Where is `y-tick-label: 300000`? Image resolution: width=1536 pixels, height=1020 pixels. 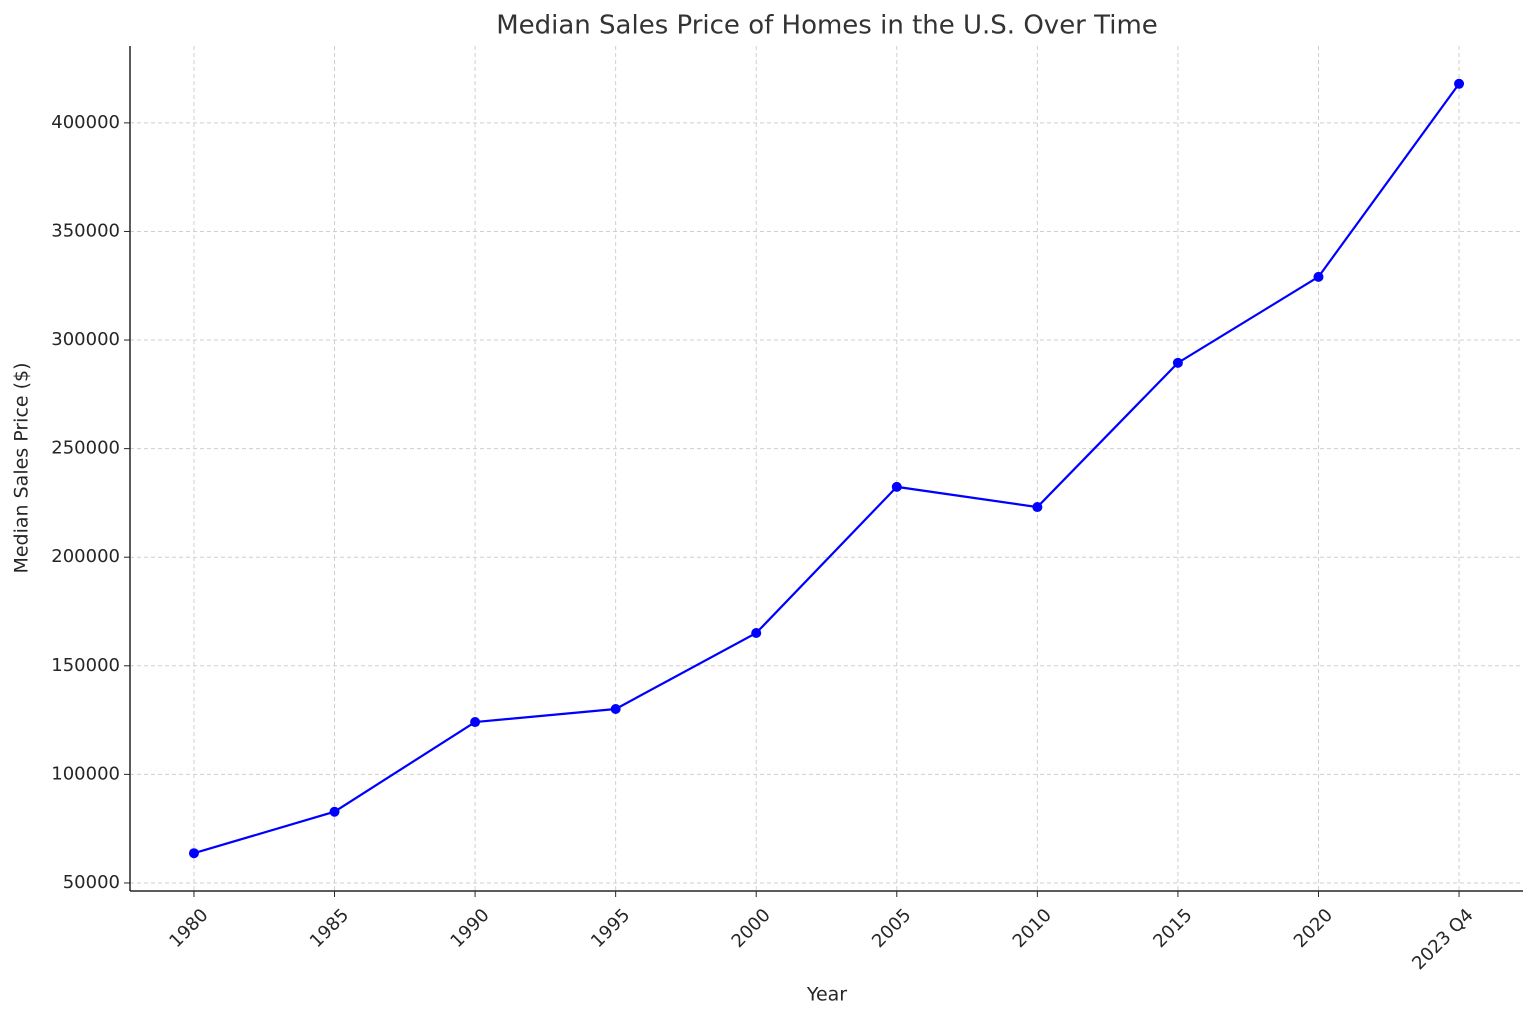
y-tick-label: 300000 is located at coordinates (85, 339).